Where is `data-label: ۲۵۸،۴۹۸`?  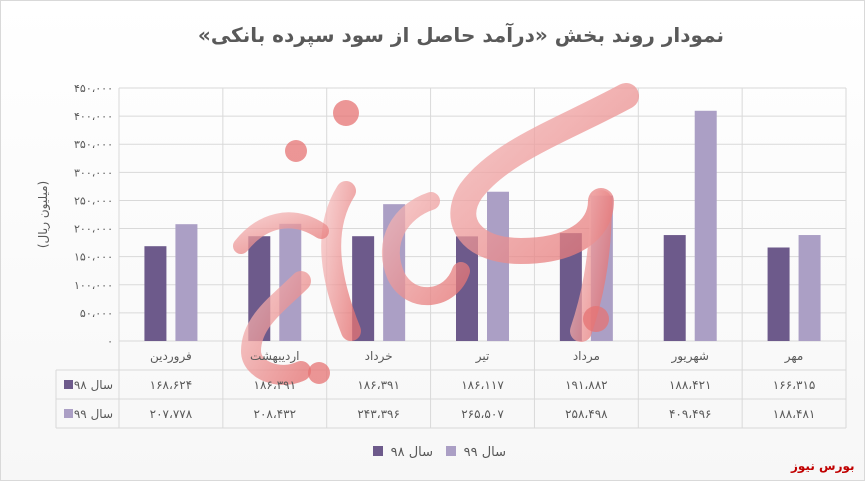
data-label: ۲۵۸،۴۹۸ is located at coordinates (586, 414).